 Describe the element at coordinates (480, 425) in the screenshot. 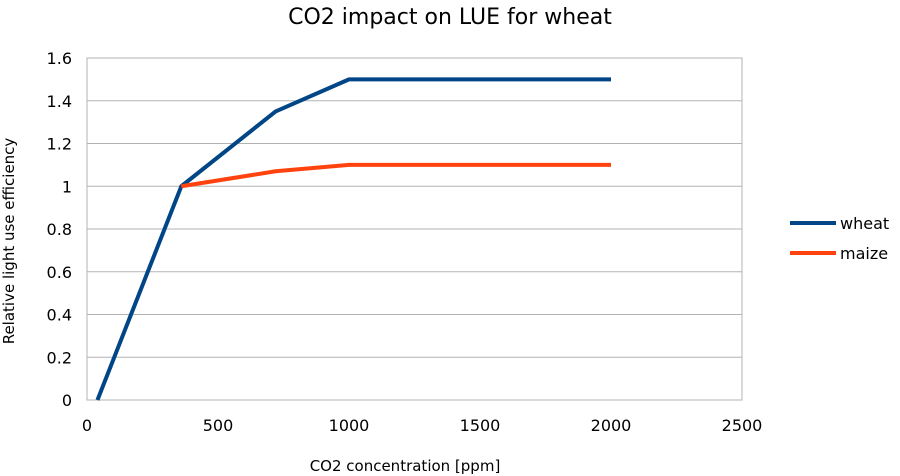

I see `x-tick-label: 1500` at that location.